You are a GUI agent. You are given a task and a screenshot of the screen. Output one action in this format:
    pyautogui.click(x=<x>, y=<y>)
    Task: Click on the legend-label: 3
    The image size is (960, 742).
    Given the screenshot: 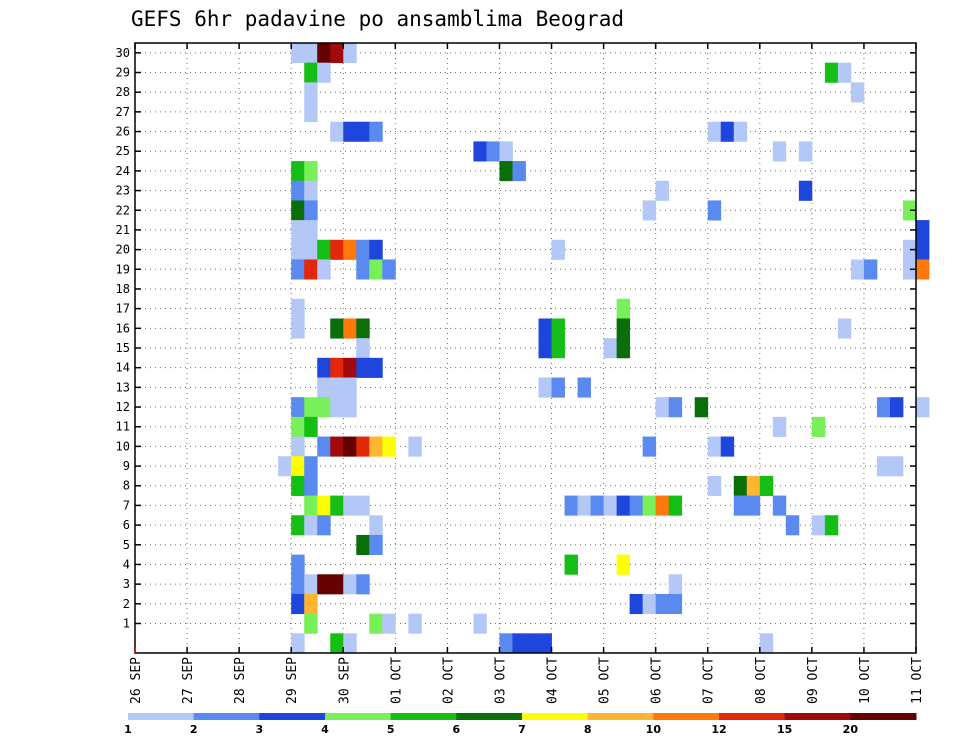 What is the action you would take?
    pyautogui.click(x=260, y=729)
    